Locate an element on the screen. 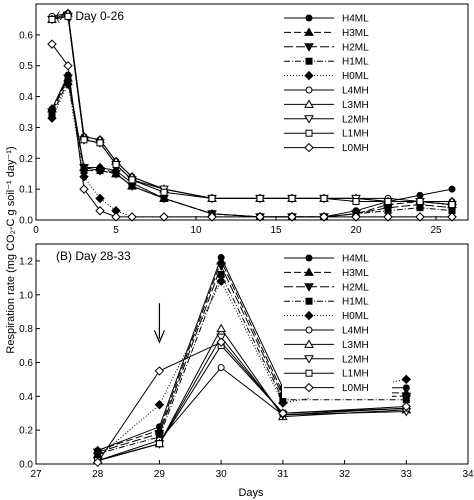 Image resolution: width=474 pixels, height=500 pixels. legend-label-L3MH: L3MH is located at coordinates (355, 345).